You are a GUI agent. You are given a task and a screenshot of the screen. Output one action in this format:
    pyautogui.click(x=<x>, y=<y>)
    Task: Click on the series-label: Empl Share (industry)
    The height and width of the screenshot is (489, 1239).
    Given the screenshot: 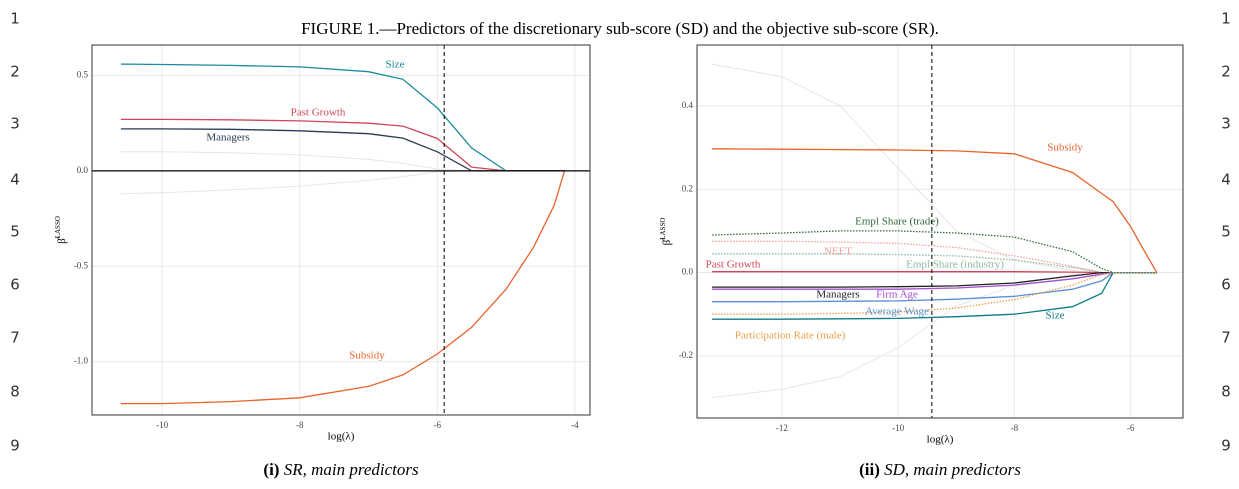 What is the action you would take?
    pyautogui.click(x=955, y=265)
    